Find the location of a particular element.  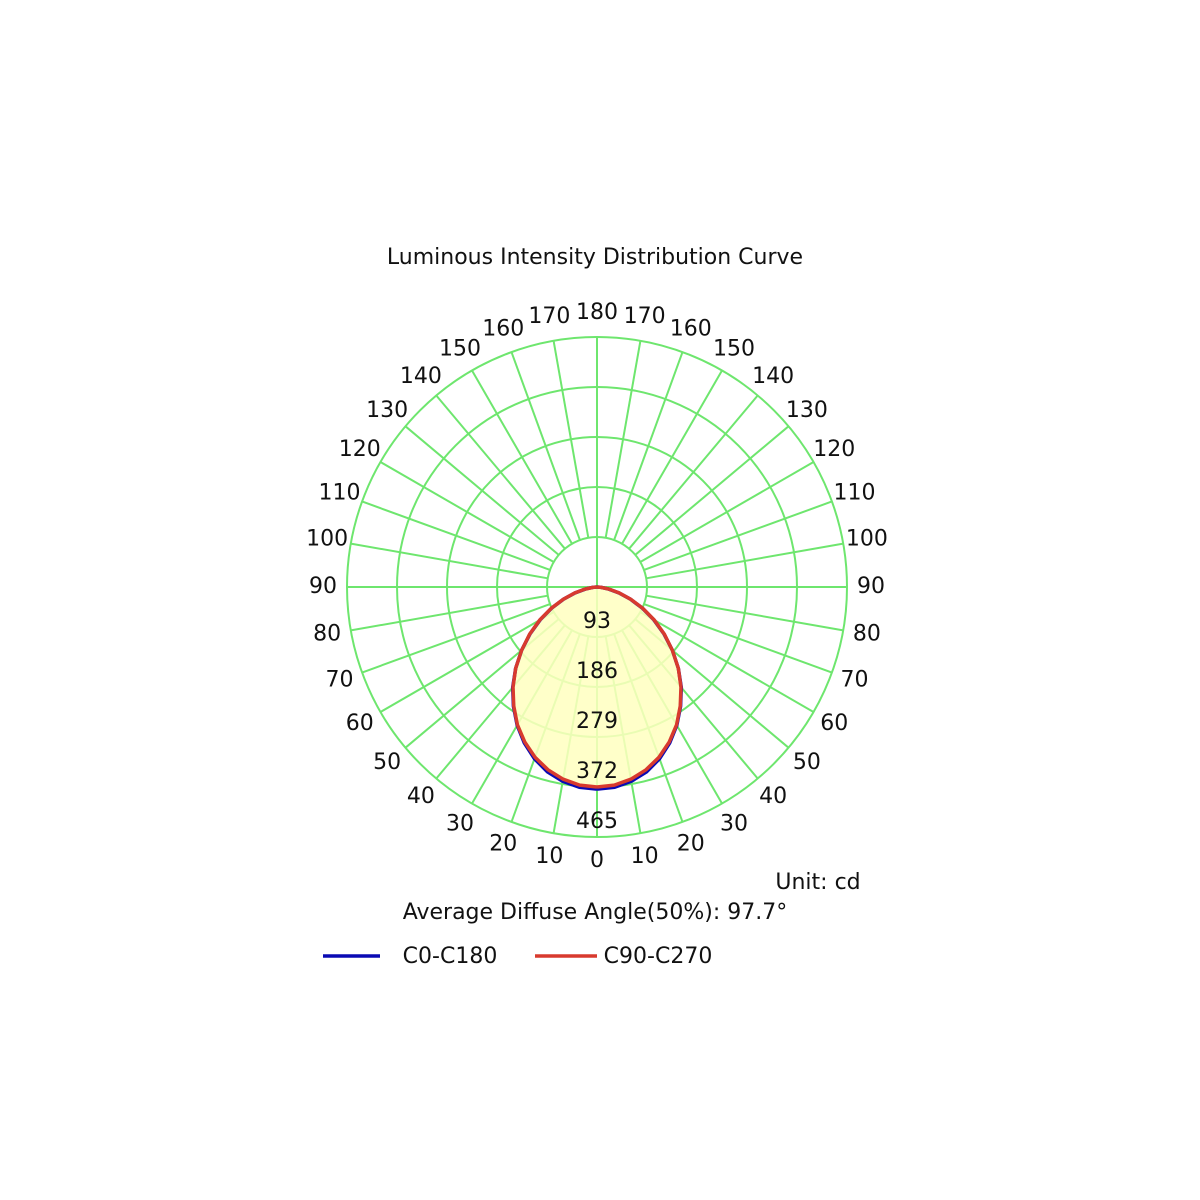

radial-label: 93 is located at coordinates (597, 621).